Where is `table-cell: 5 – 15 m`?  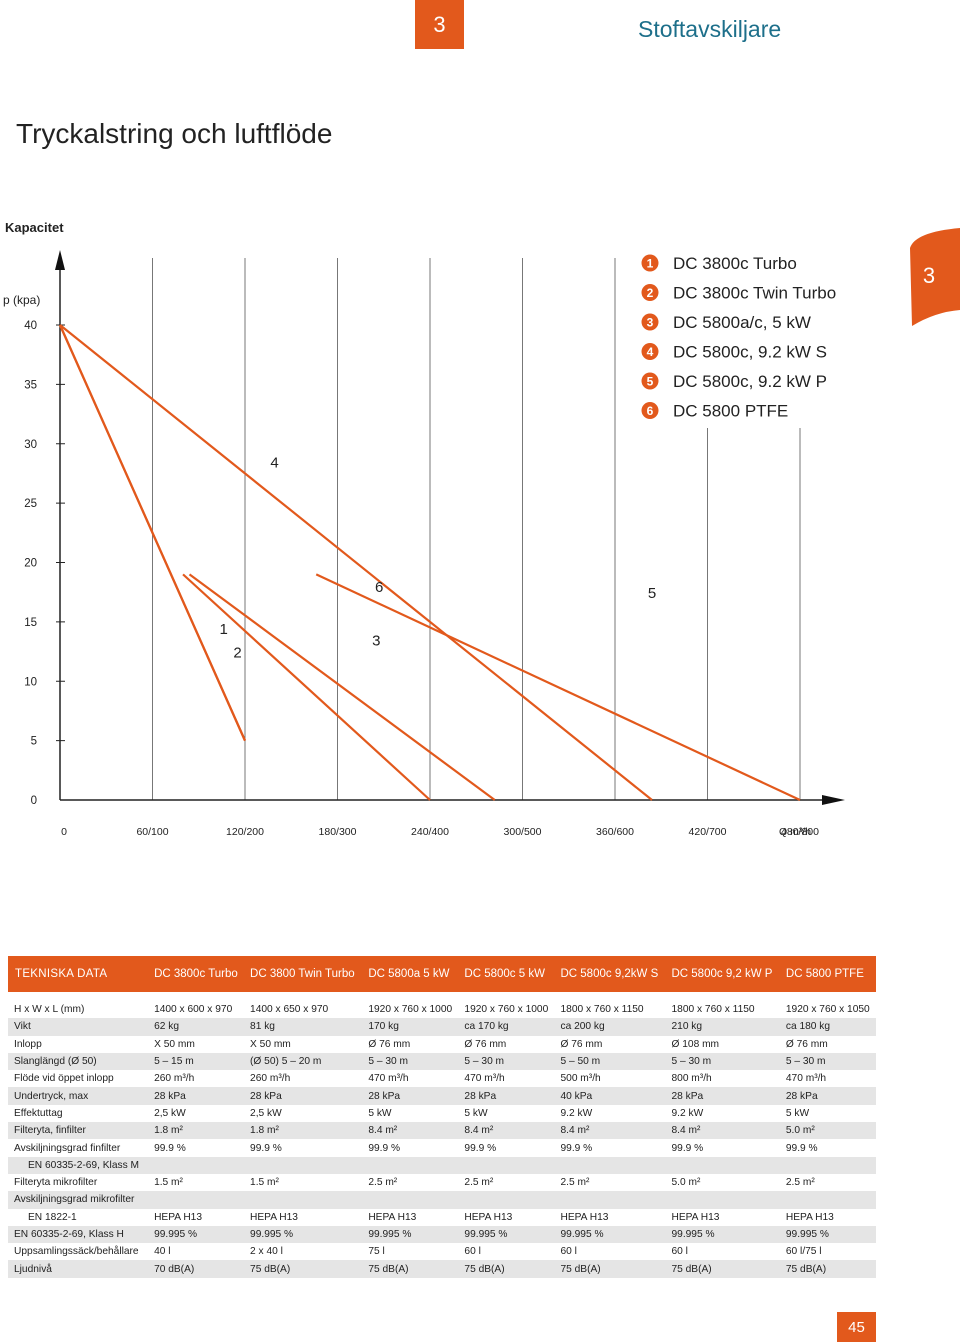 table-cell: 5 – 15 m is located at coordinates (196, 1061).